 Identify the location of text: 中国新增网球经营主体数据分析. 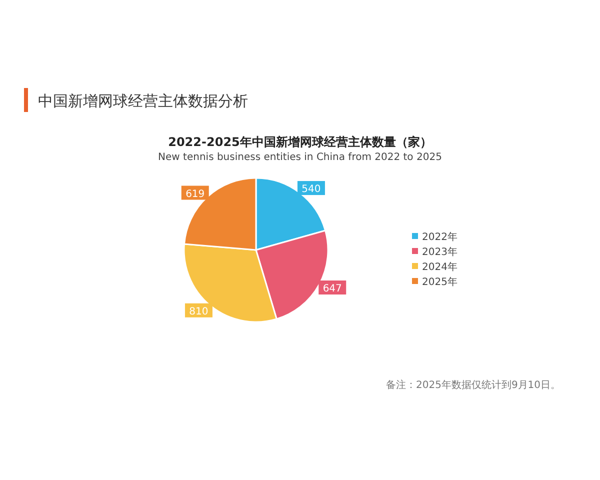
(143, 101).